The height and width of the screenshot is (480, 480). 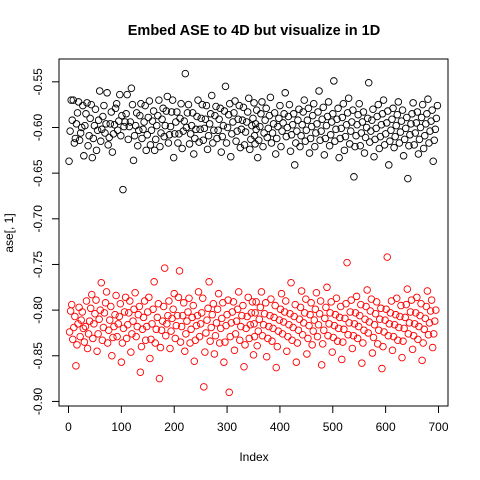 I want to click on y-tick-label: -0.70, so click(x=38, y=219).